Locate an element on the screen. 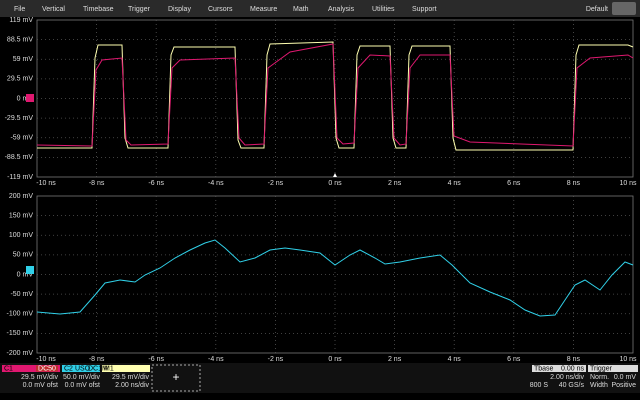 This screenshot has height=400, width=640. trigger-mode: Norm. is located at coordinates (599, 377).